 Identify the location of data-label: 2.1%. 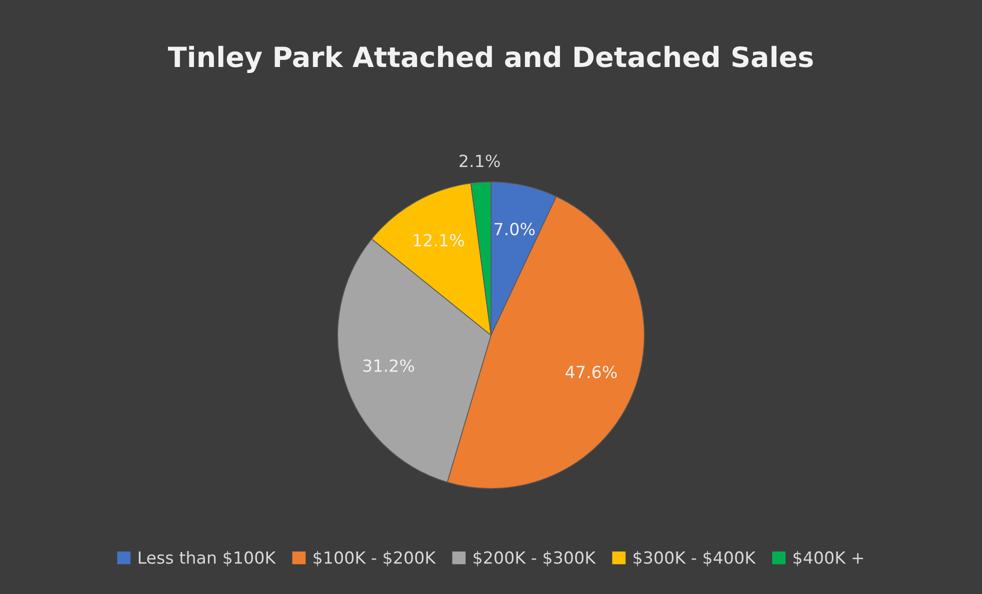
(480, 161).